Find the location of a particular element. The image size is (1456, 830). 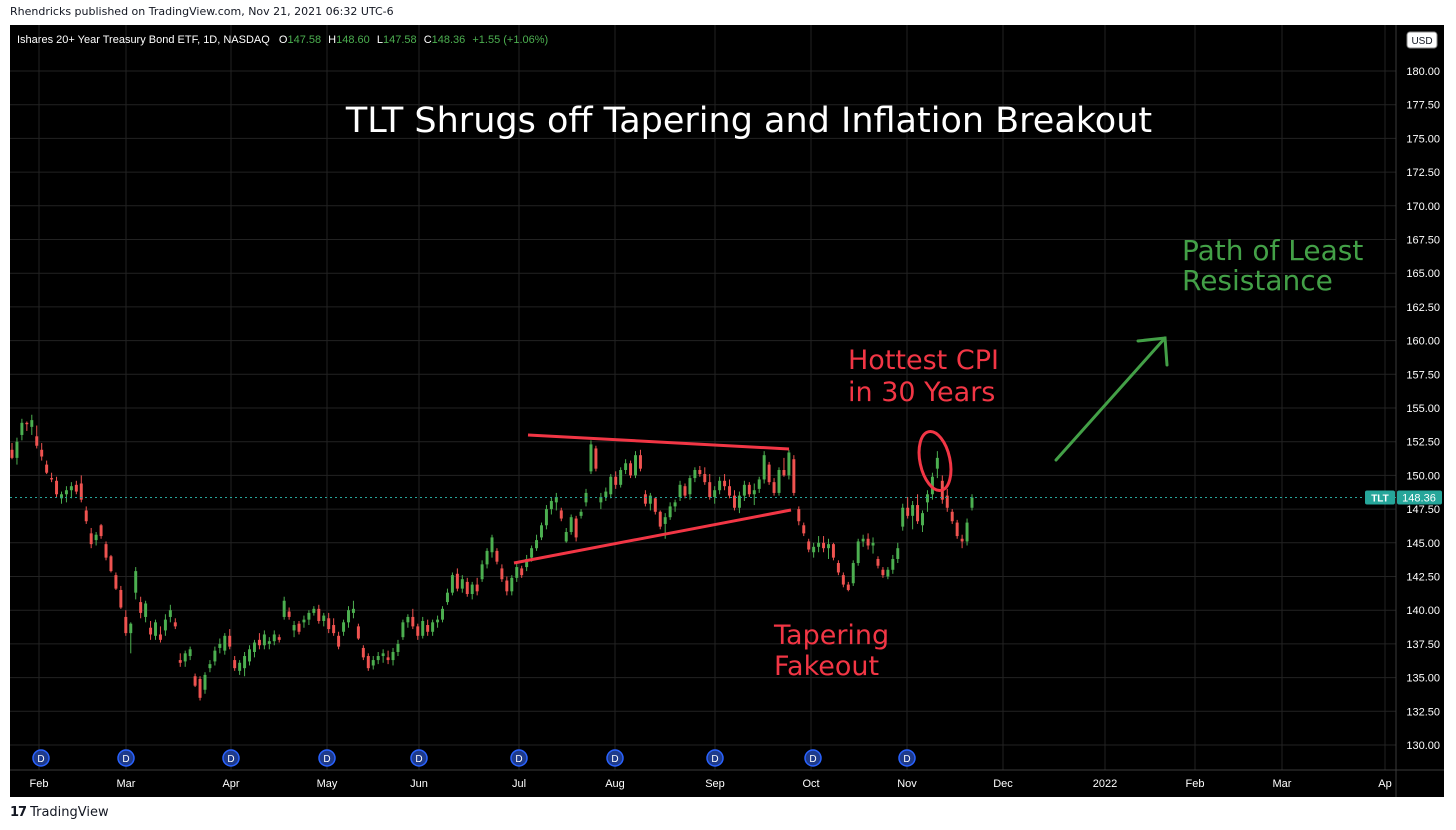

currency-button-bg is located at coordinates (1422, 40).